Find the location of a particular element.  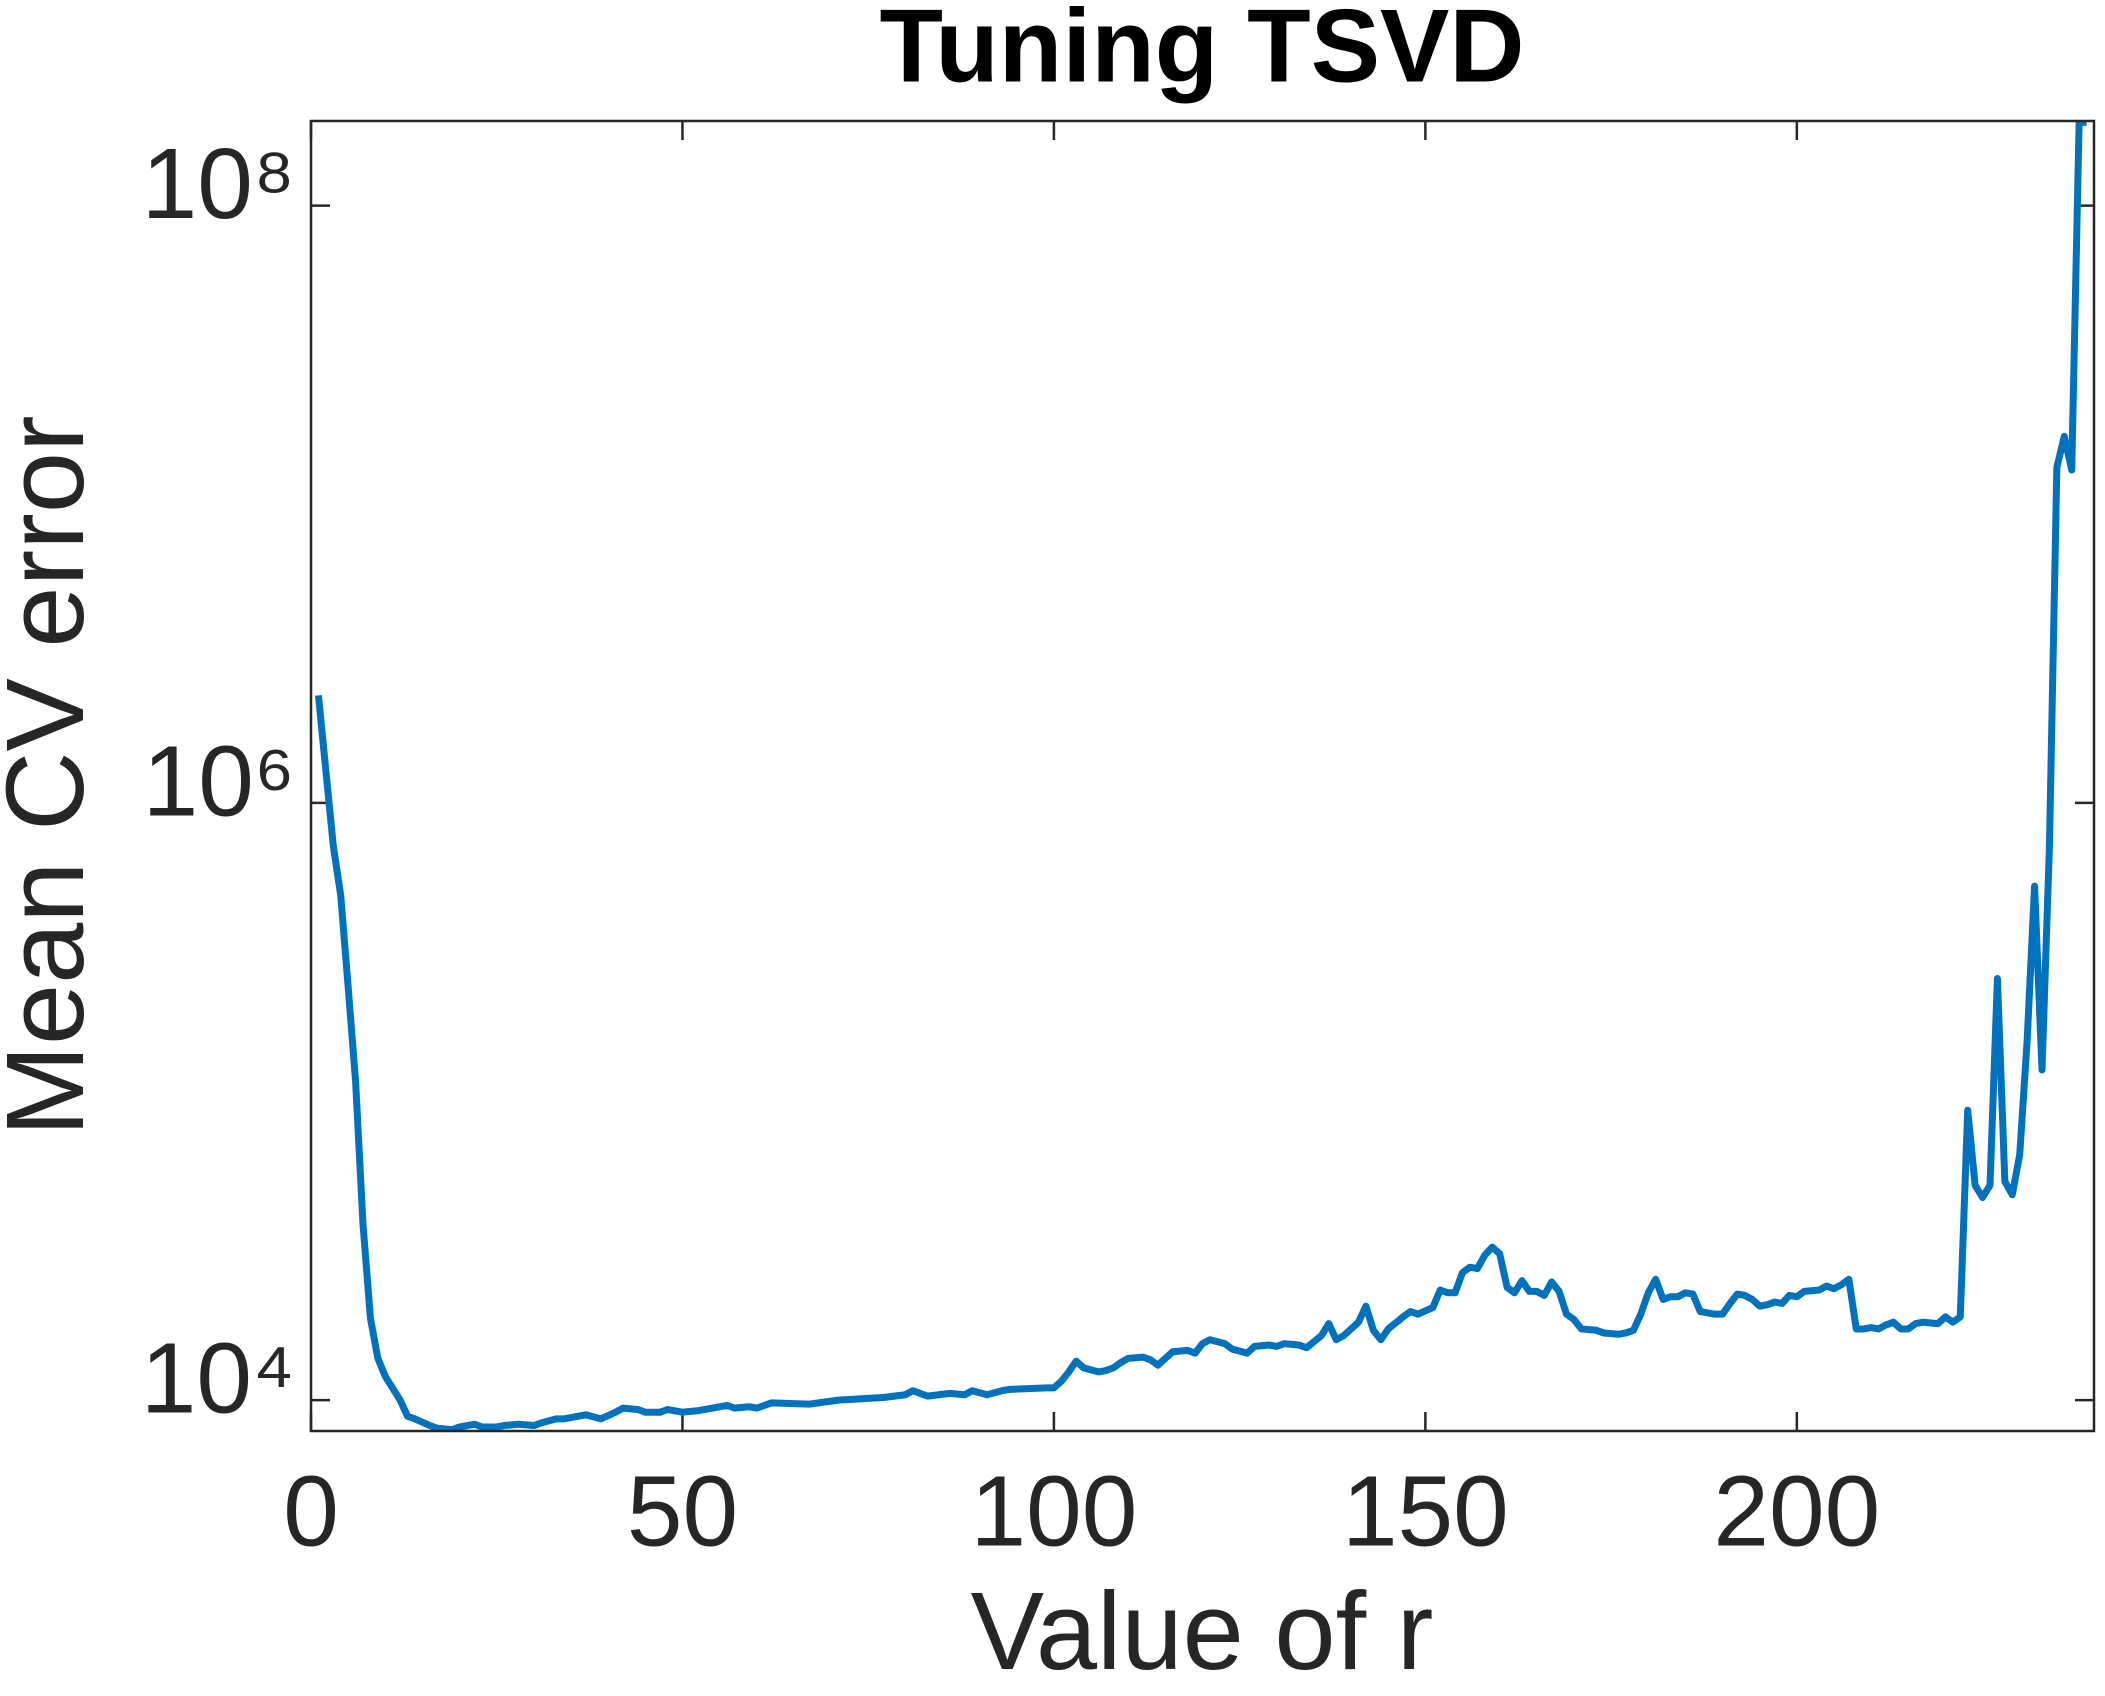

y-tick-label: 10⁶ is located at coordinates (219, 781).